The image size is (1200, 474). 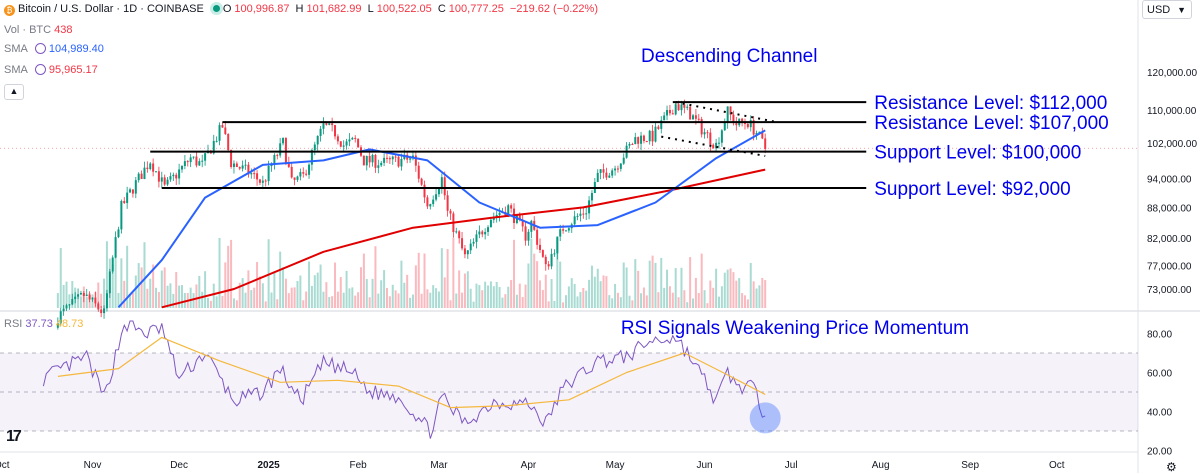 I want to click on rsi-value: 37.73, so click(x=39, y=324).